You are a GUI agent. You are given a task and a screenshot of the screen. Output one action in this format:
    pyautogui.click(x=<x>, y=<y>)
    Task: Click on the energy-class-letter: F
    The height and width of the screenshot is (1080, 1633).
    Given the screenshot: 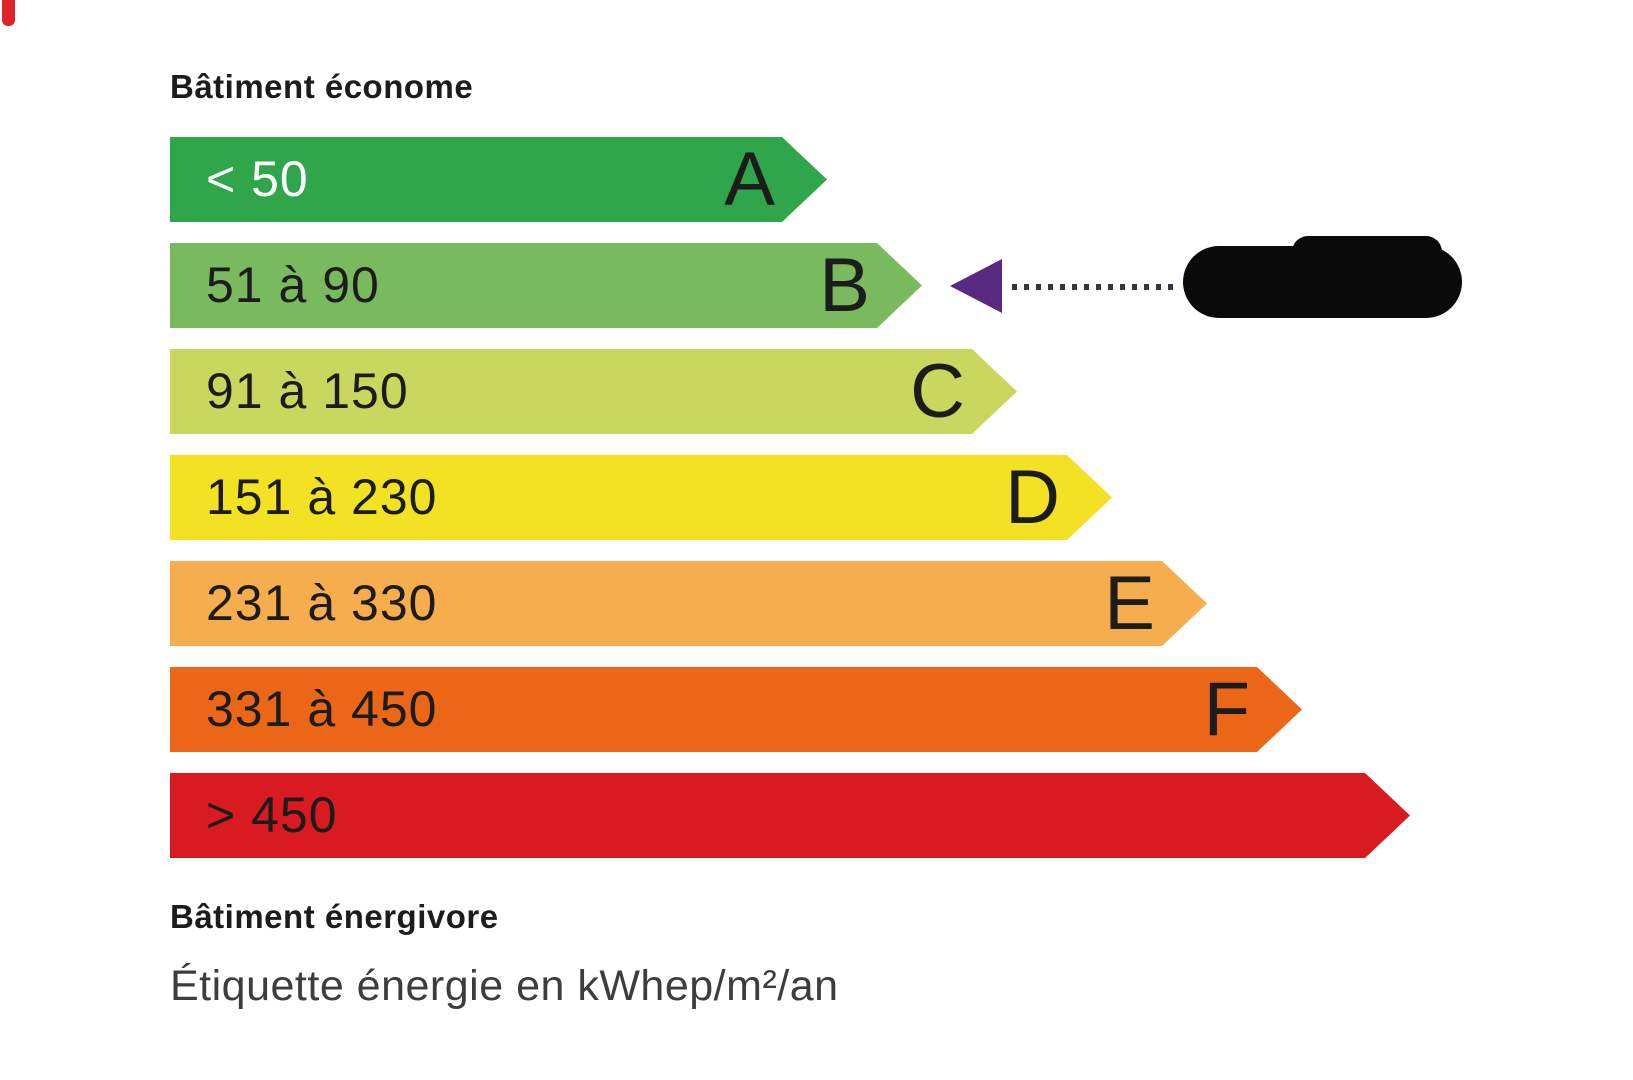 What is the action you would take?
    pyautogui.click(x=1226, y=709)
    